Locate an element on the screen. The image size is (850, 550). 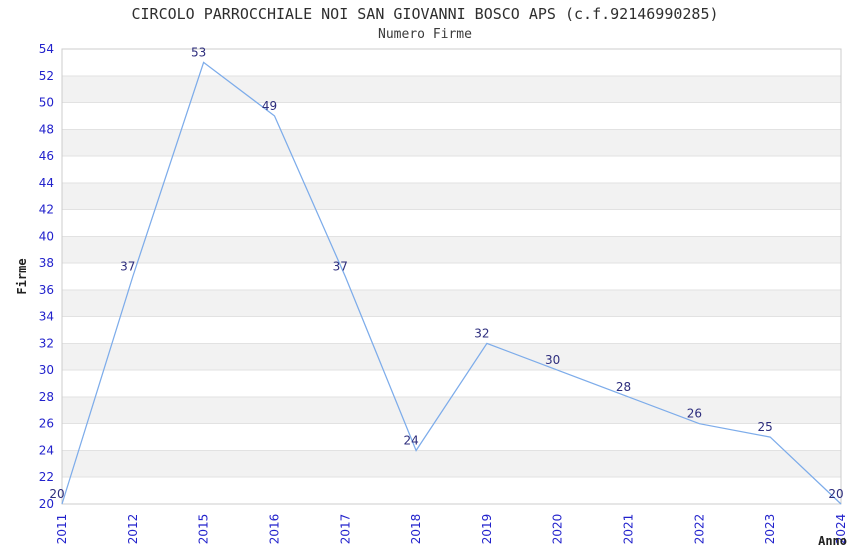
y-tick-label: 48 is located at coordinates (46, 129).